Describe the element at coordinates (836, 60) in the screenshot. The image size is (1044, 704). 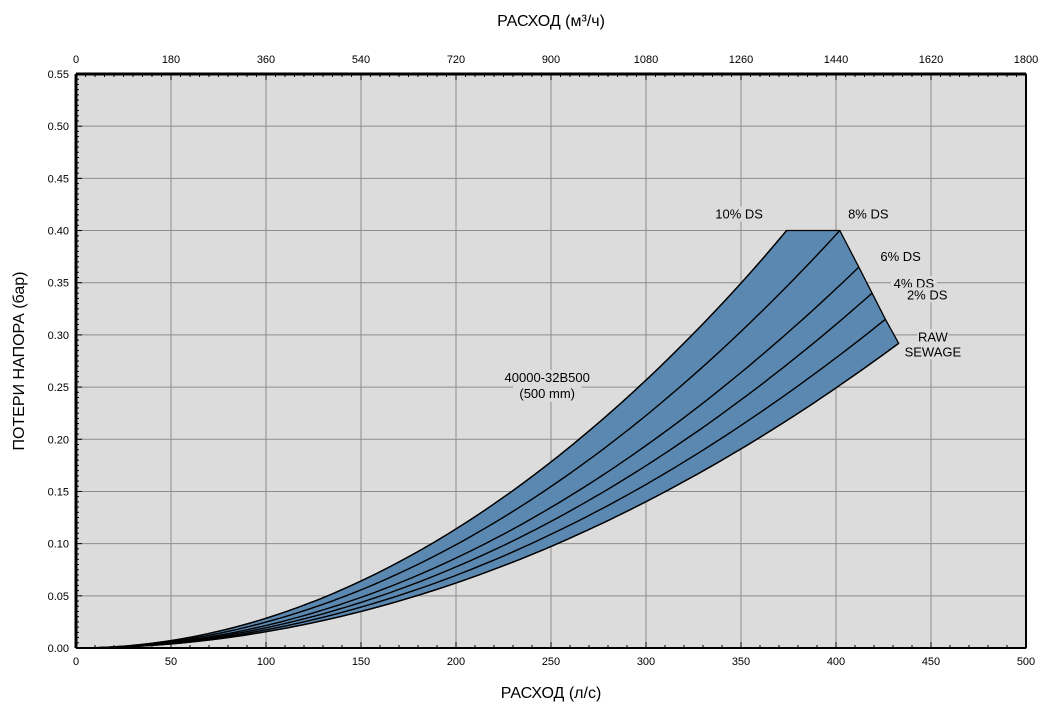
I see `top-tick-label: 1440` at that location.